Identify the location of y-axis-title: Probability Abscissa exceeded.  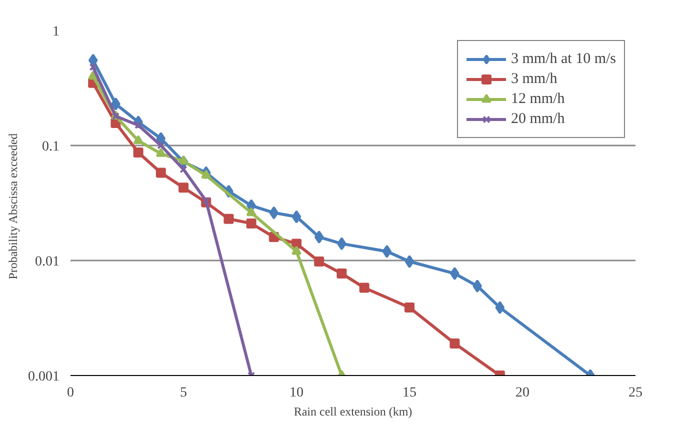
(13, 206).